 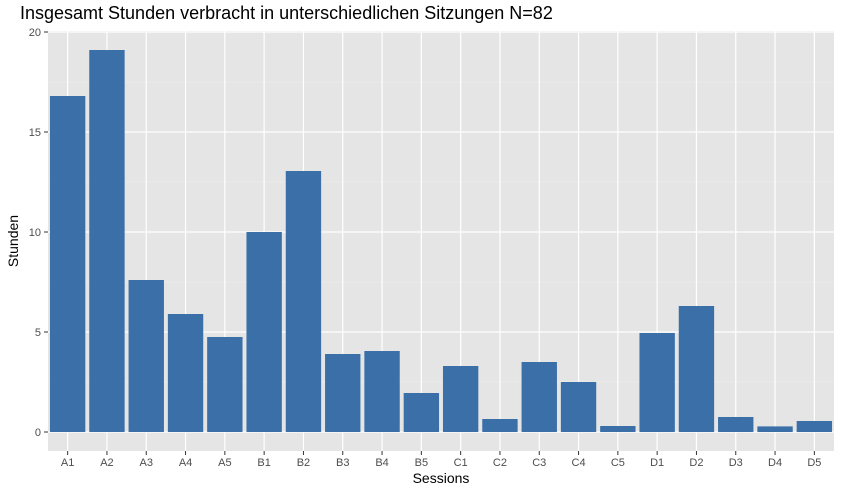 What do you see at coordinates (696, 463) in the screenshot?
I see `x-tick-label: D2` at bounding box center [696, 463].